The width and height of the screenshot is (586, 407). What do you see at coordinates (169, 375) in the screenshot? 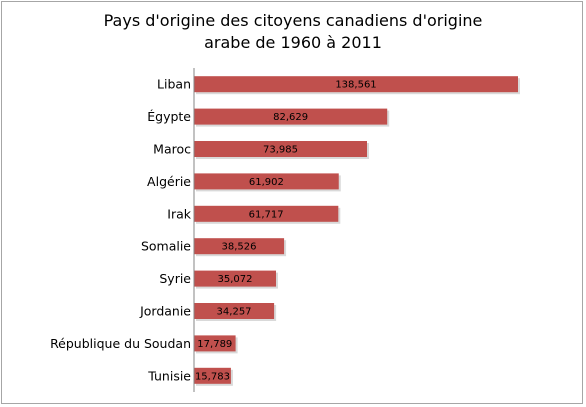
I see `category-label: Tunisie` at bounding box center [169, 375].